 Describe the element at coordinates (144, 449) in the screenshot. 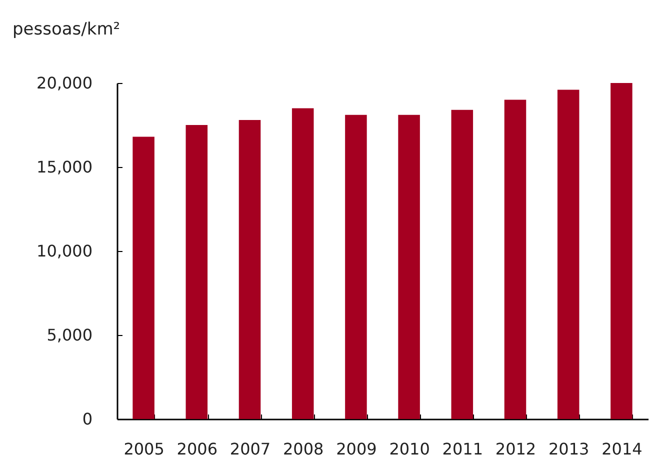

I see `x-tick-label: 2005` at that location.